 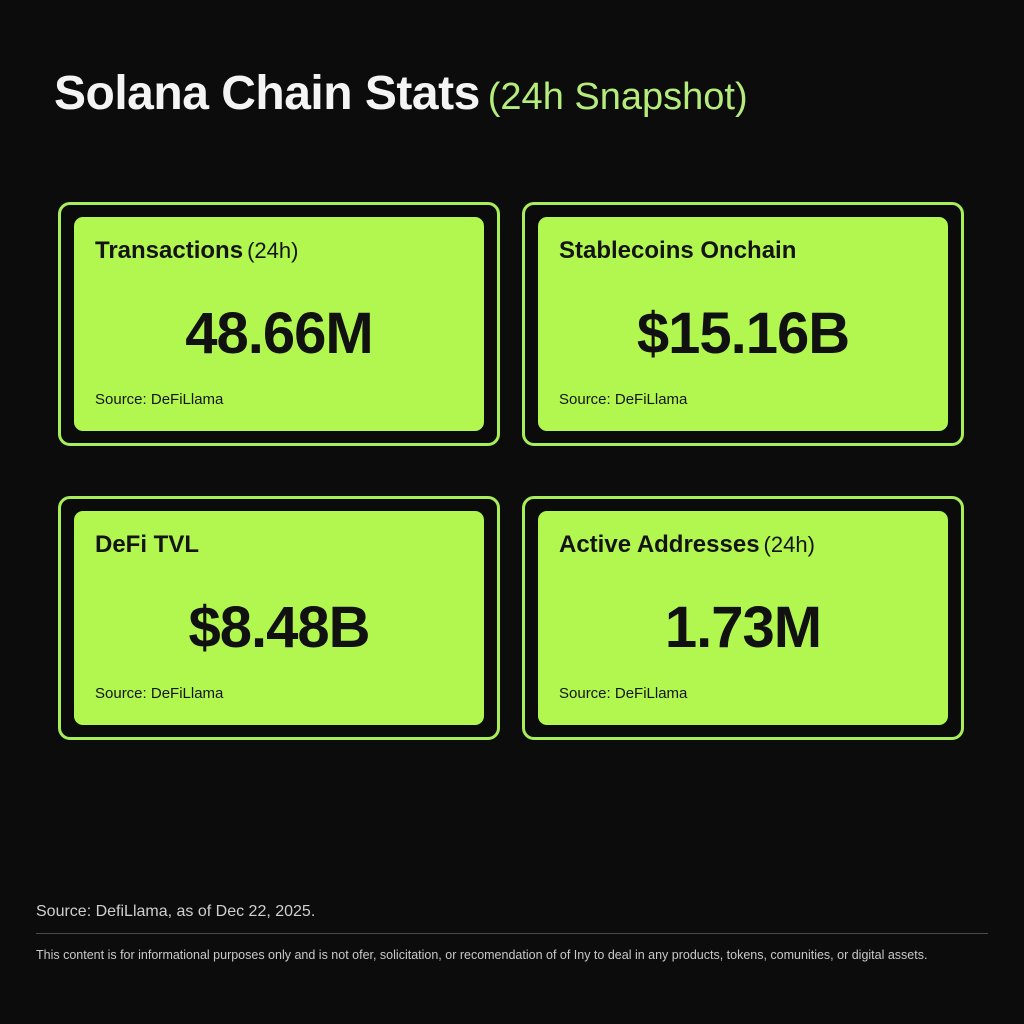 I want to click on stat-card-label: Transactions (24h), so click(x=196, y=251).